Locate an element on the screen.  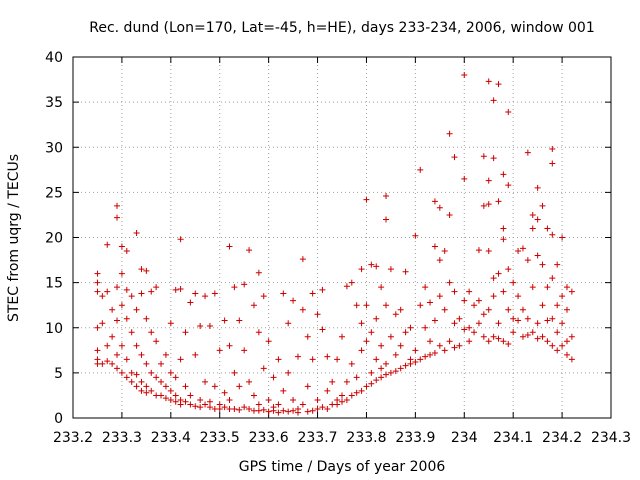
y-tick-labels: 0 5 10 15 20 25 30 35 40 is located at coordinates (54, 238).